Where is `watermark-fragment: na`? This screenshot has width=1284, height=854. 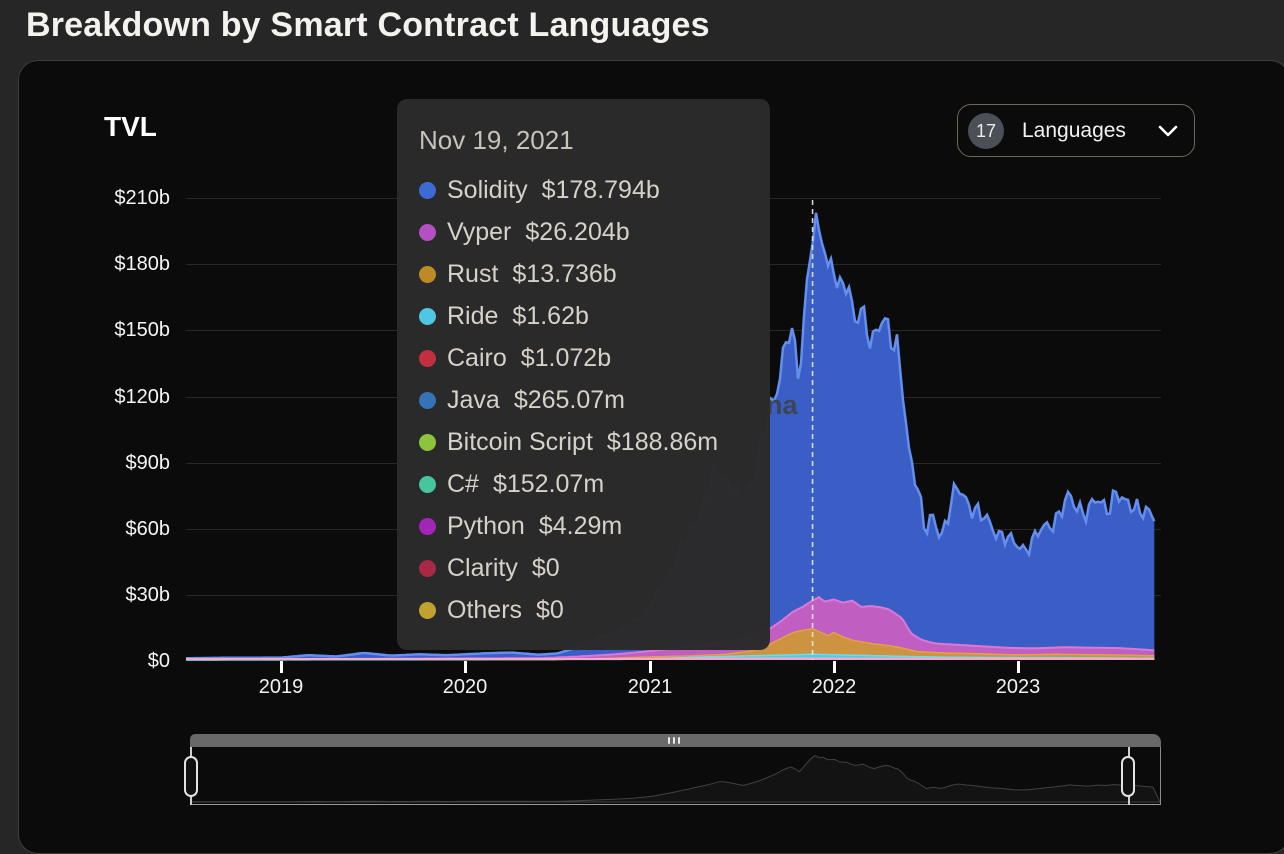 watermark-fragment: na is located at coordinates (782, 405).